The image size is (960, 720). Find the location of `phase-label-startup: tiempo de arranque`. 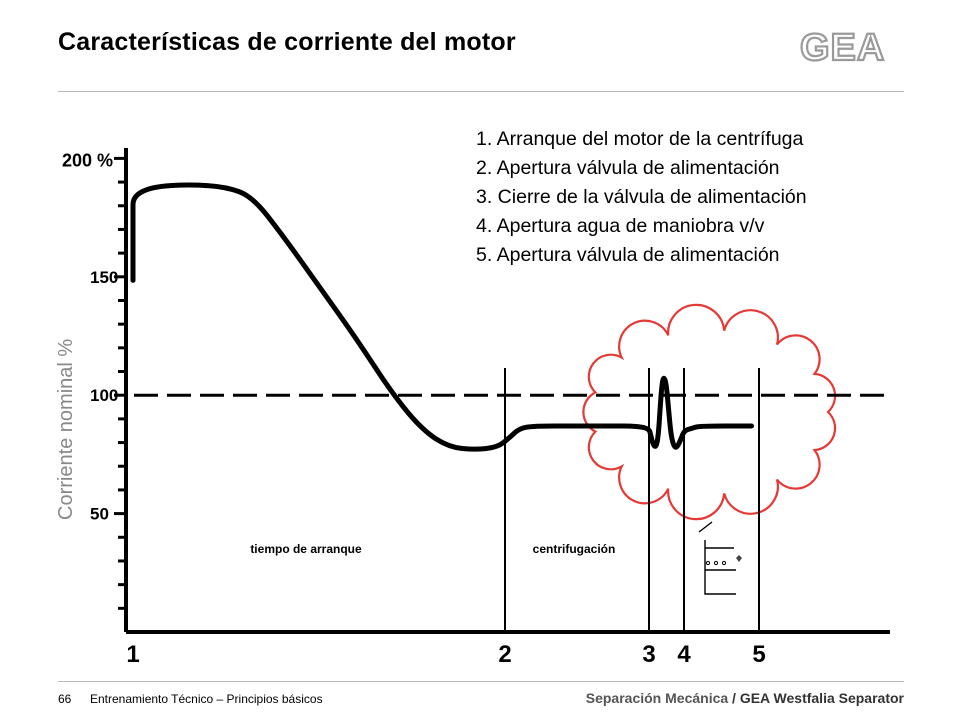

phase-label-startup: tiempo de arranque is located at coordinates (306, 549).